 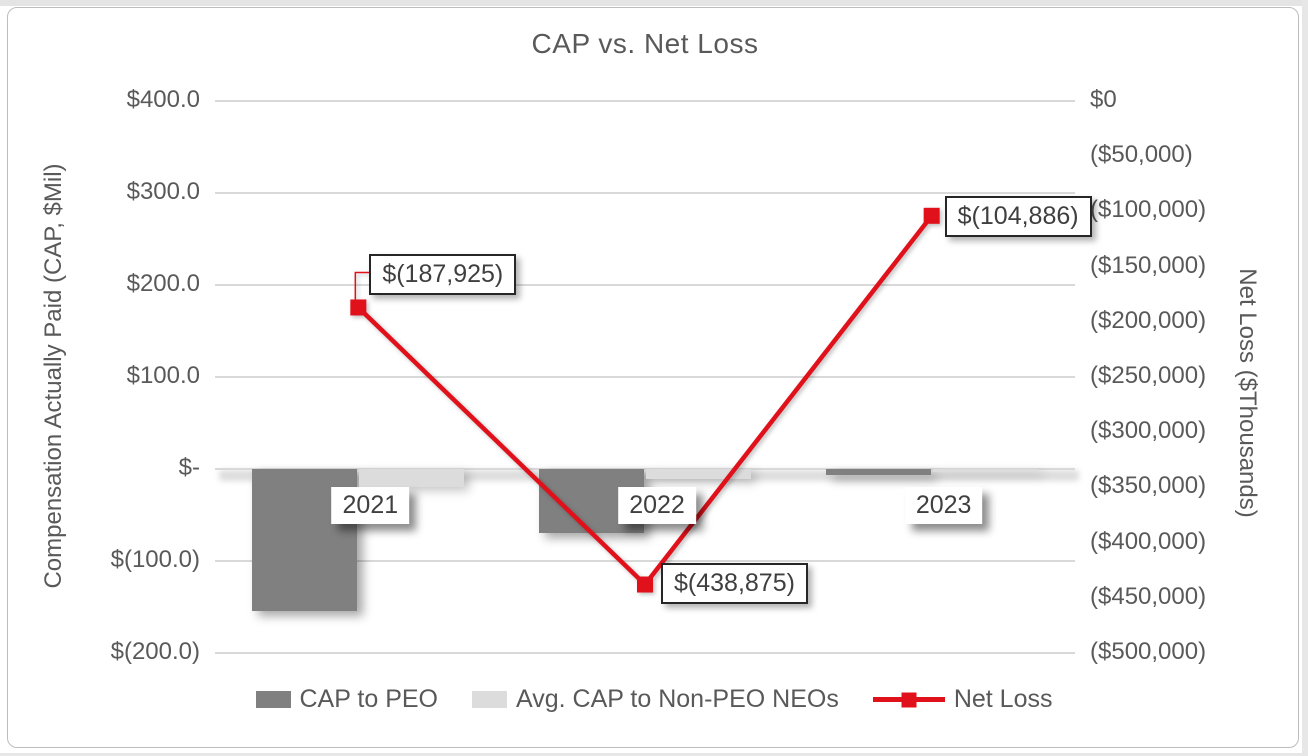 I want to click on right-axis-tick: ($250,000), so click(x=1148, y=375).